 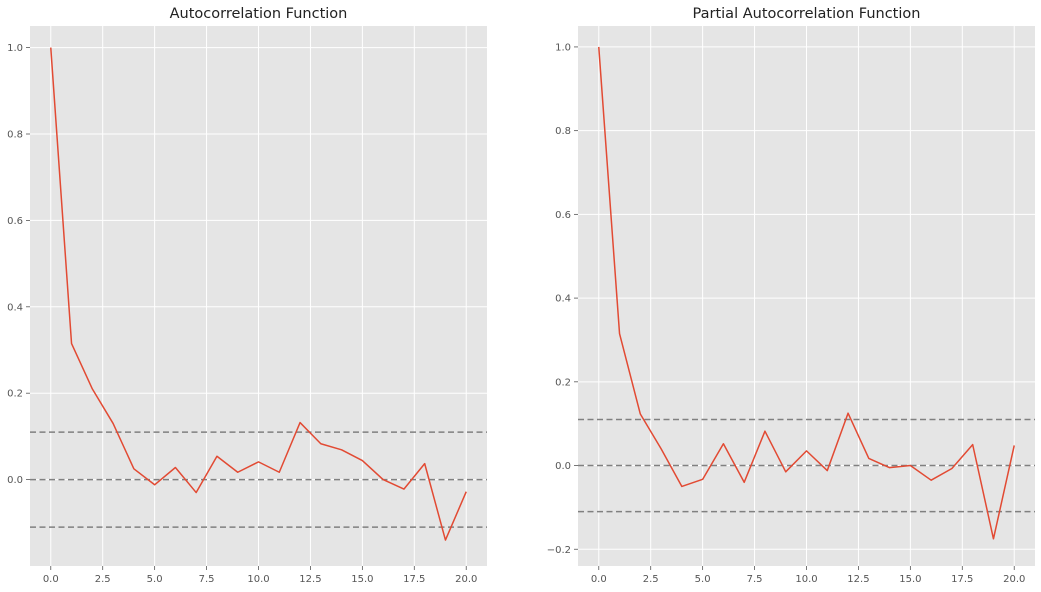 I want to click on acf-y-tick-label-3: 0.6, so click(x=15, y=221).